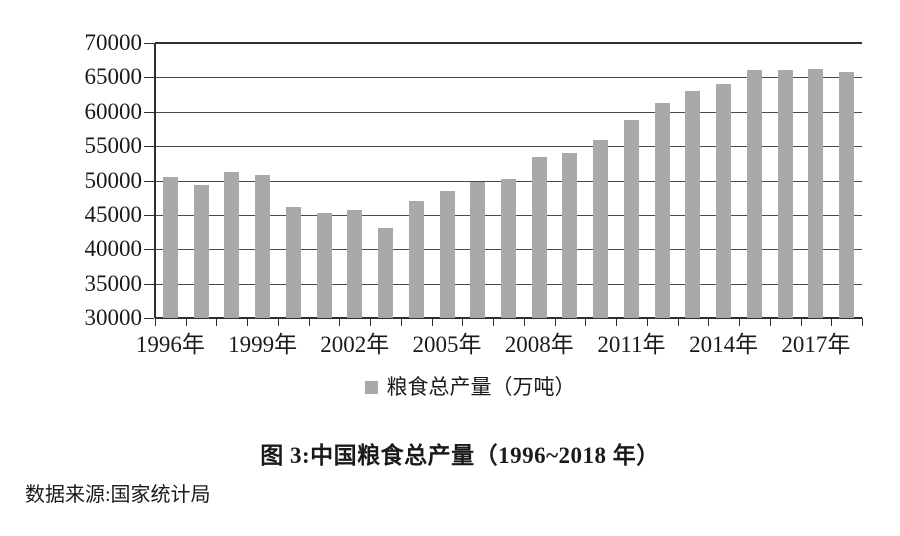  Describe the element at coordinates (539, 237) in the screenshot. I see `bar-2008年` at that location.